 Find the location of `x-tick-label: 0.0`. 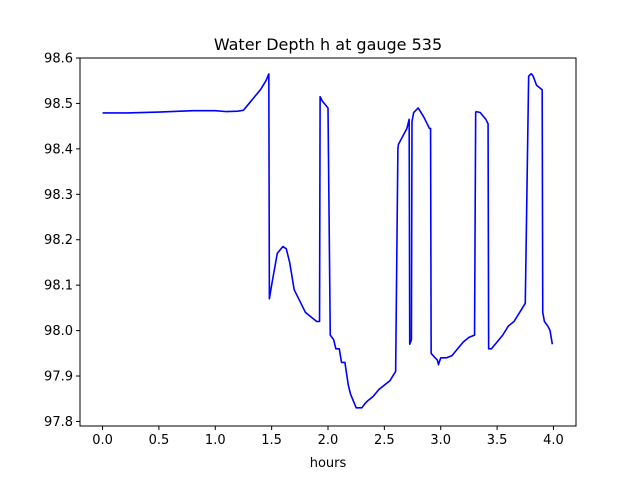

x-tick-label: 0.0 is located at coordinates (102, 440).